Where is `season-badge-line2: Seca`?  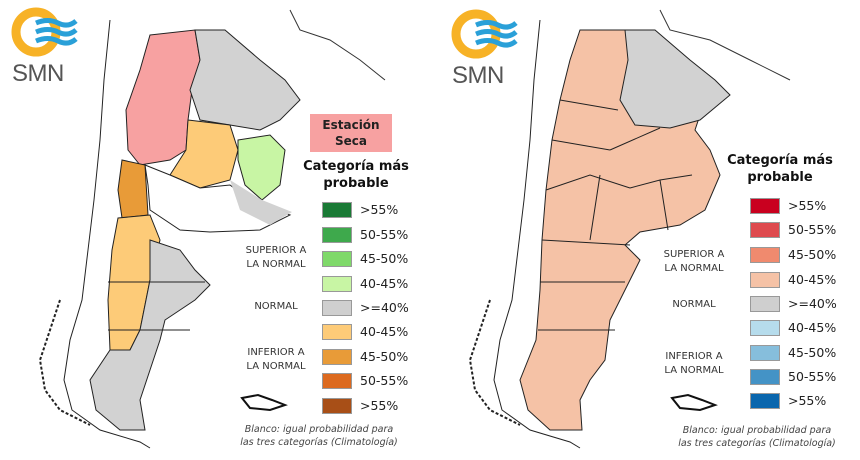
season-badge-line2: Seca is located at coordinates (351, 141).